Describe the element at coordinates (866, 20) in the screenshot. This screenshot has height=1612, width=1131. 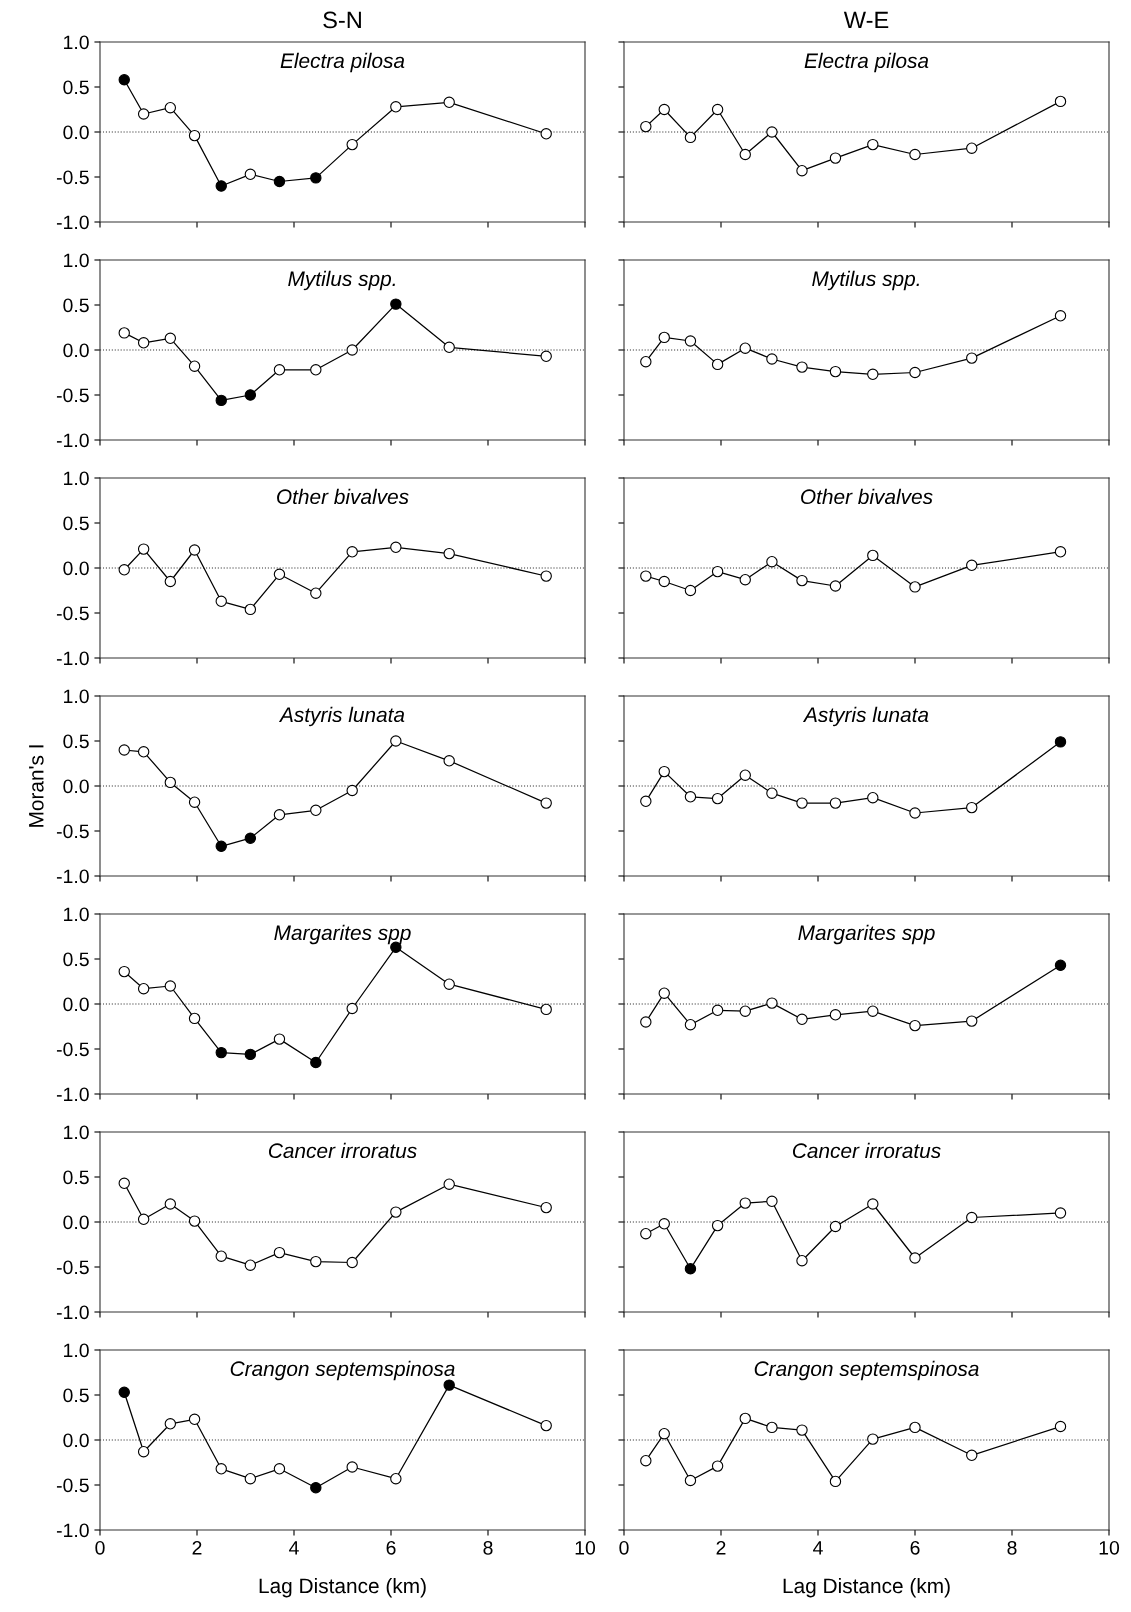
I see `chart-title: W-E` at that location.